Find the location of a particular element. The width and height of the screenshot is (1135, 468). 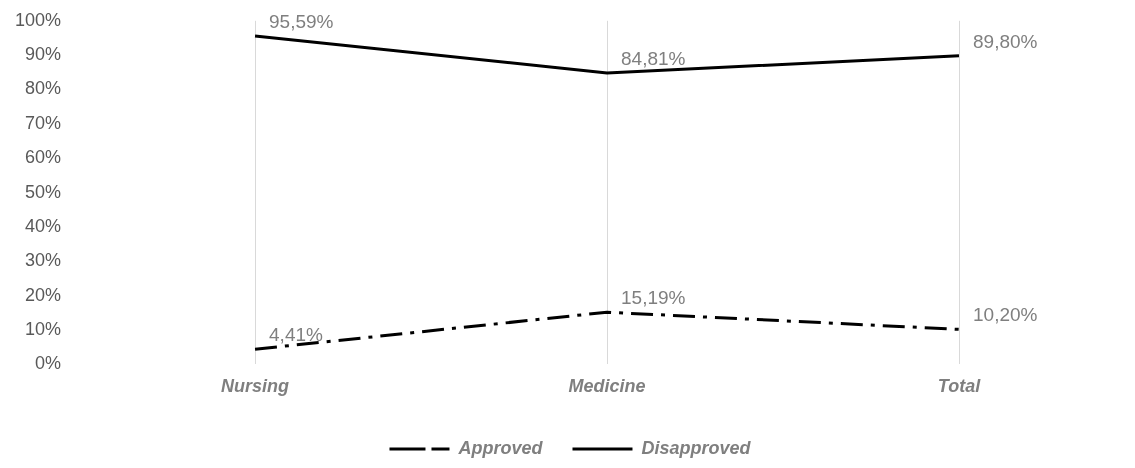

y-tick-label: 30% is located at coordinates (43, 260).